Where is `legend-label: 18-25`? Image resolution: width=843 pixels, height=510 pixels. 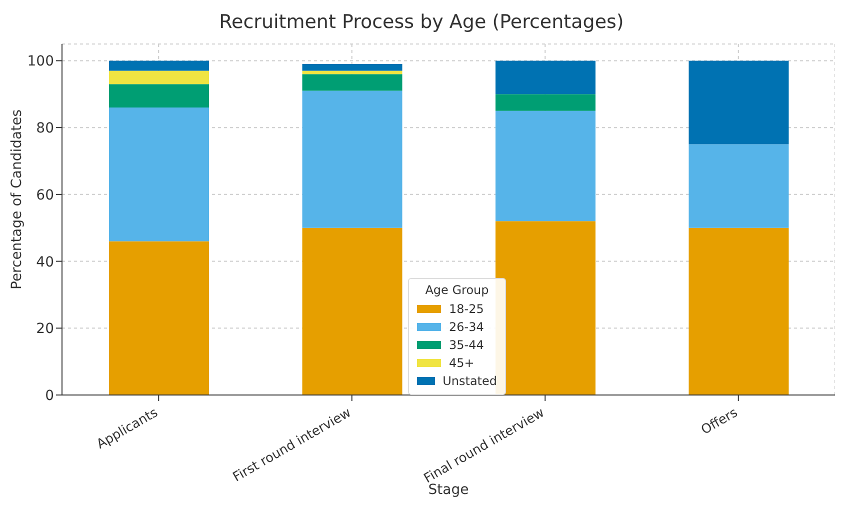
legend-label: 18-25 is located at coordinates (466, 309).